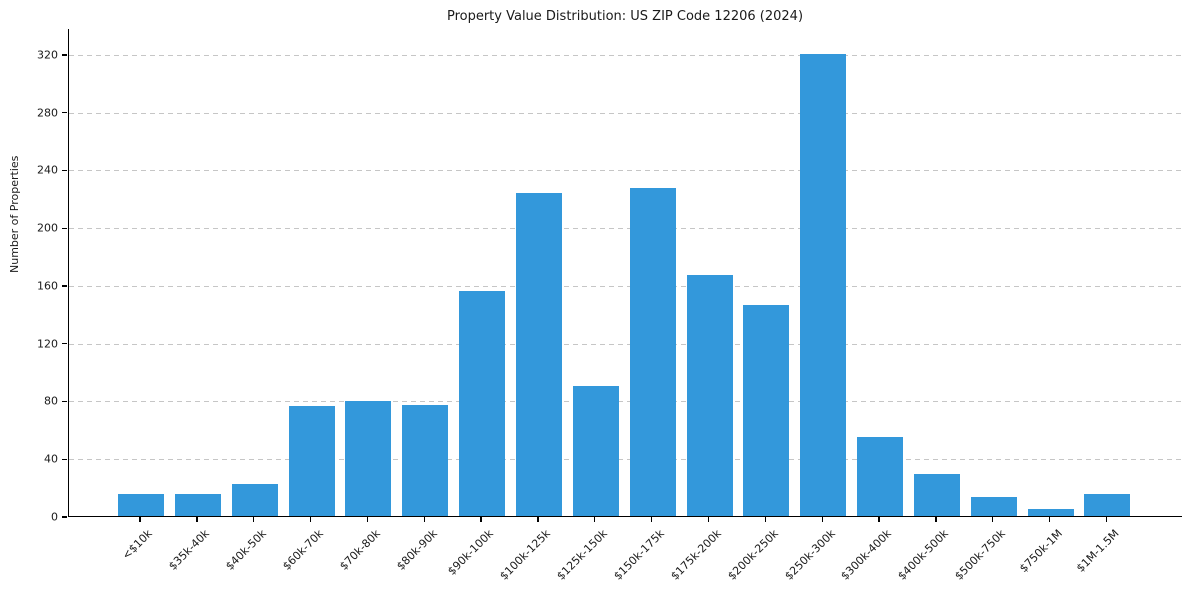 The image size is (1190, 590). What do you see at coordinates (47, 113) in the screenshot?
I see `y-tick-label-280: 280` at bounding box center [47, 113].